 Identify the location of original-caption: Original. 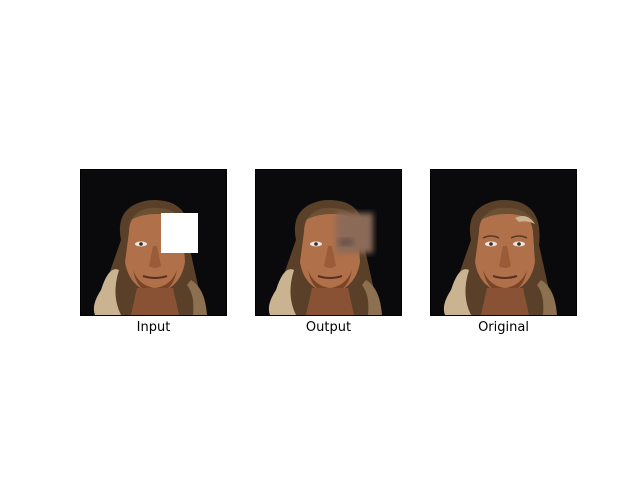
(503, 327).